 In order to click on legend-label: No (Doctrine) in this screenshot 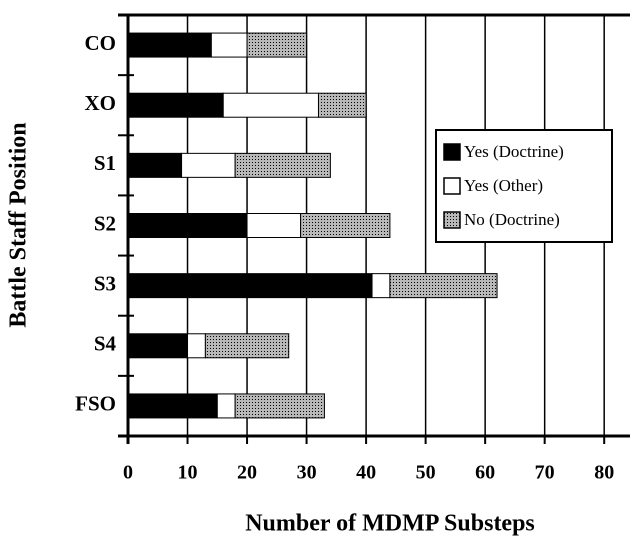, I will do `click(512, 219)`.